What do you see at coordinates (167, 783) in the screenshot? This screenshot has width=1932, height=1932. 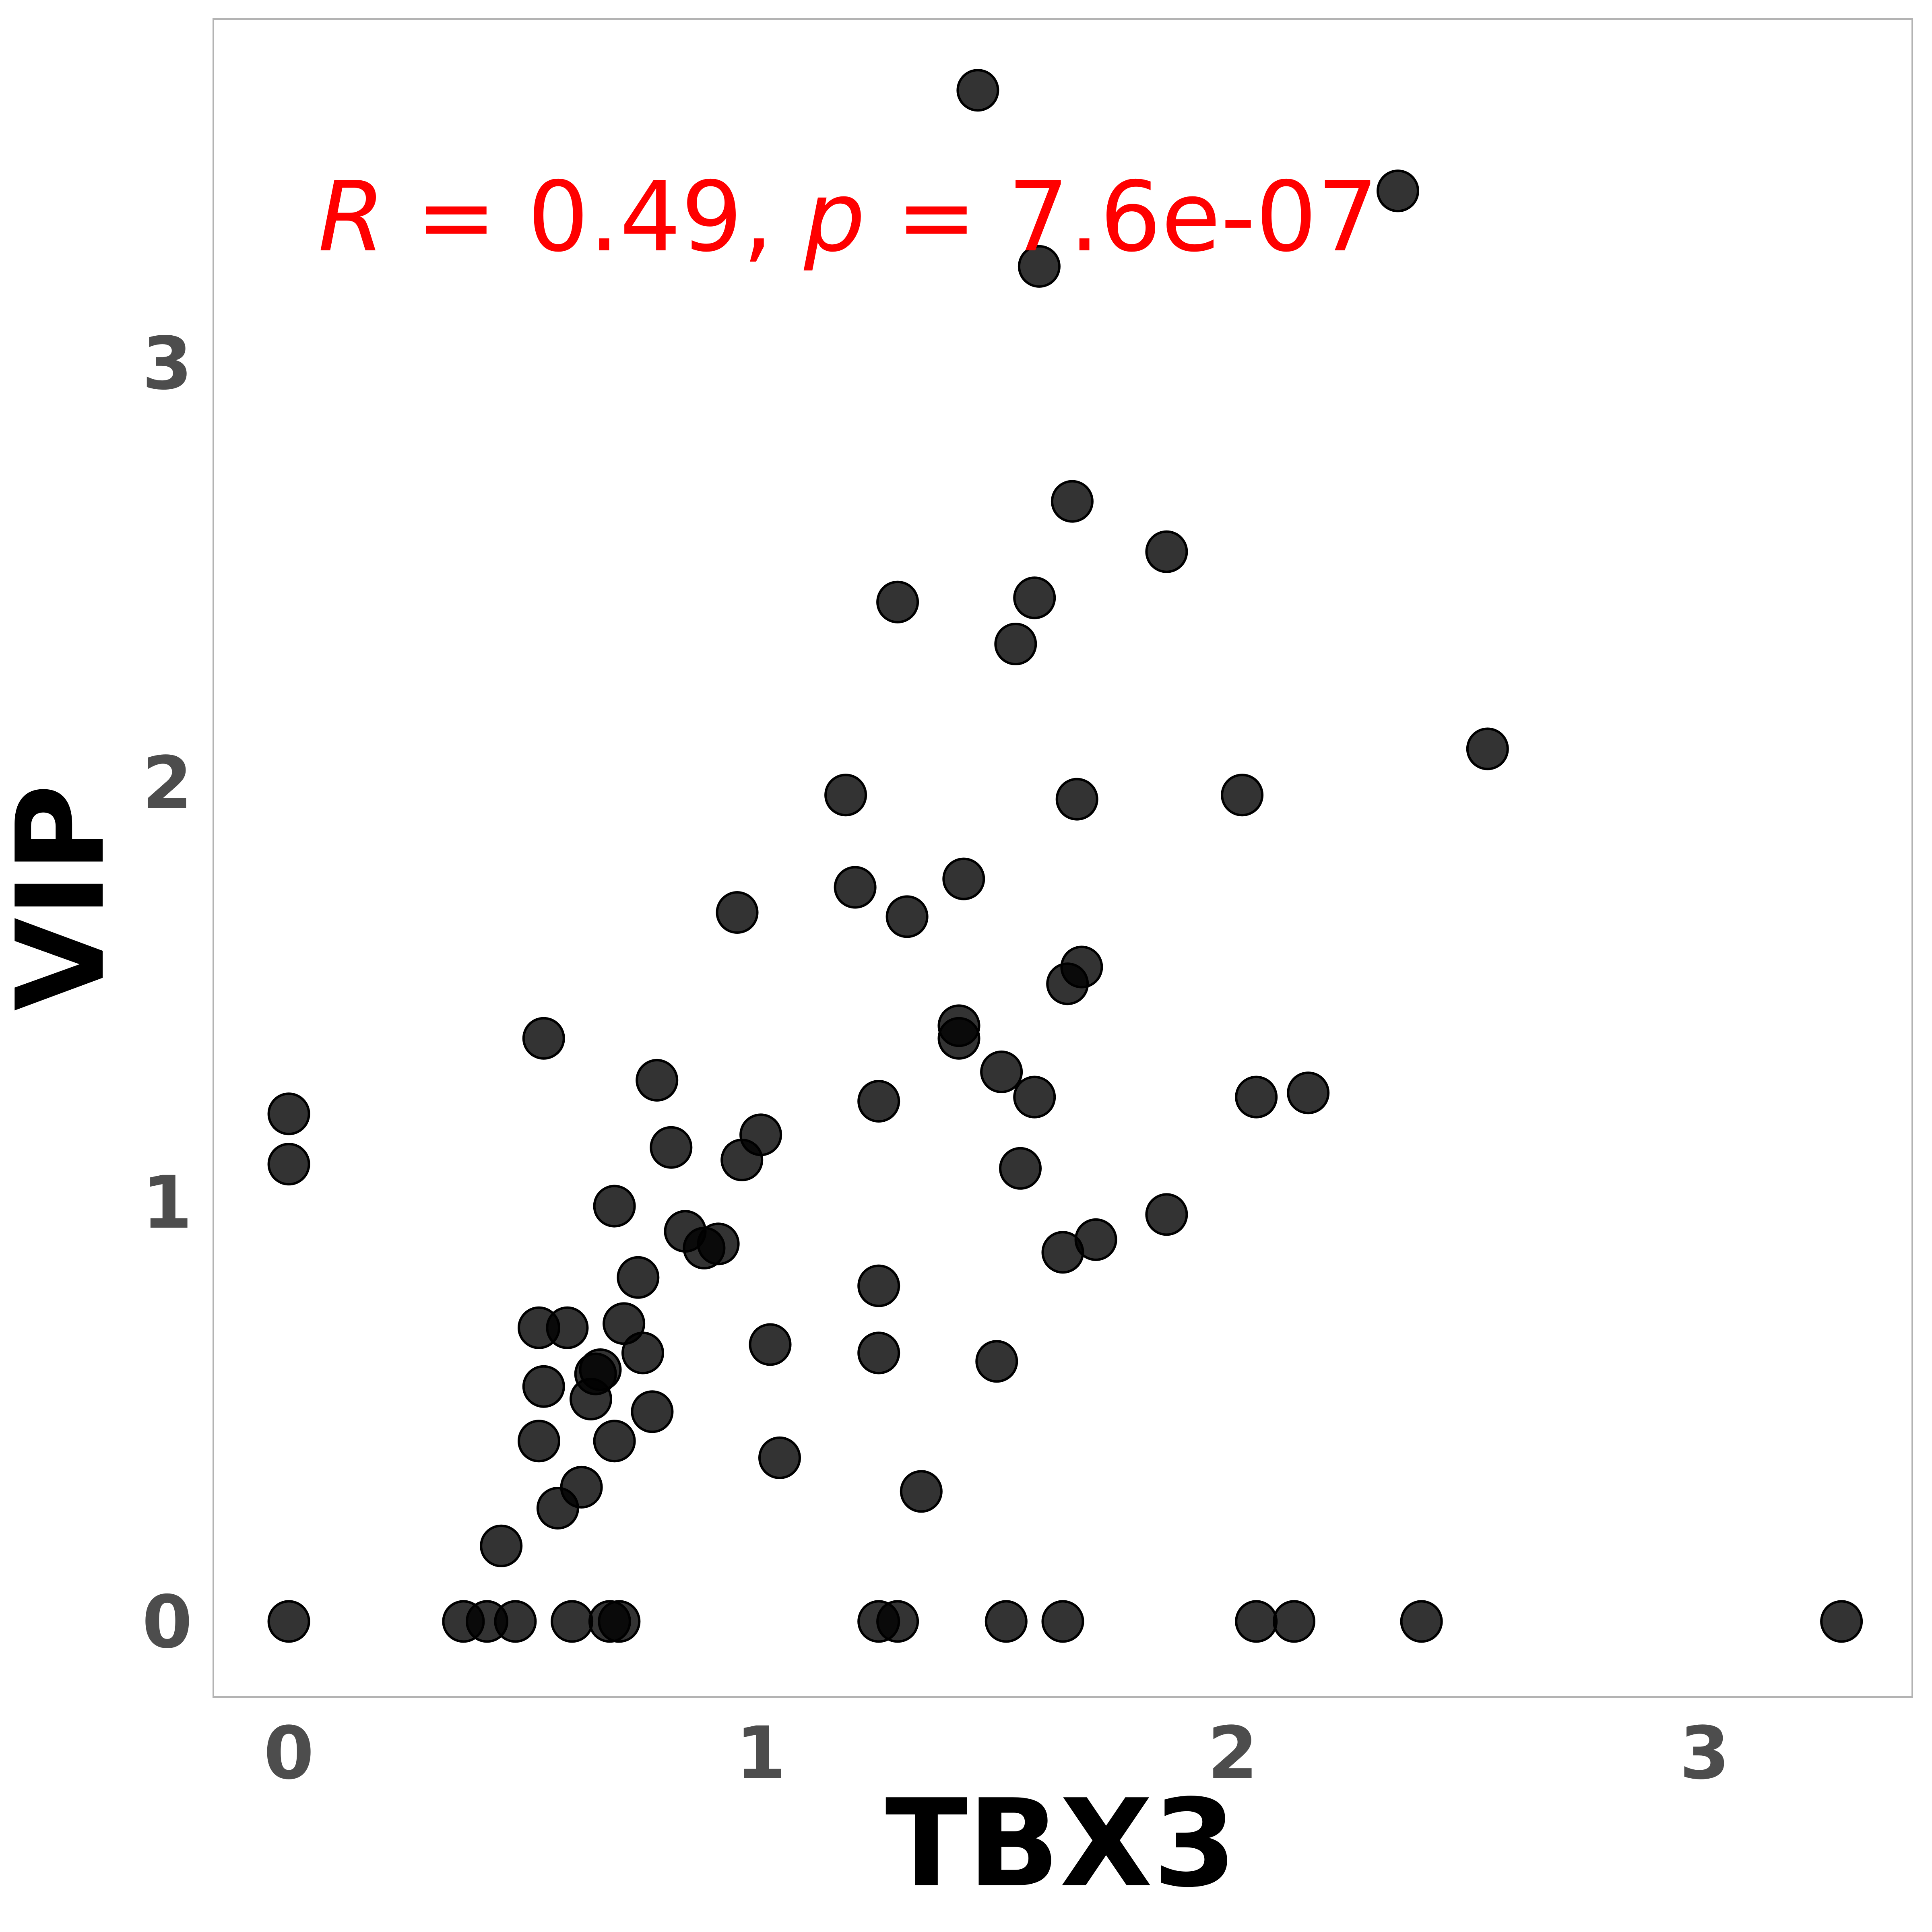 I see `y-tick-label: 2` at bounding box center [167, 783].